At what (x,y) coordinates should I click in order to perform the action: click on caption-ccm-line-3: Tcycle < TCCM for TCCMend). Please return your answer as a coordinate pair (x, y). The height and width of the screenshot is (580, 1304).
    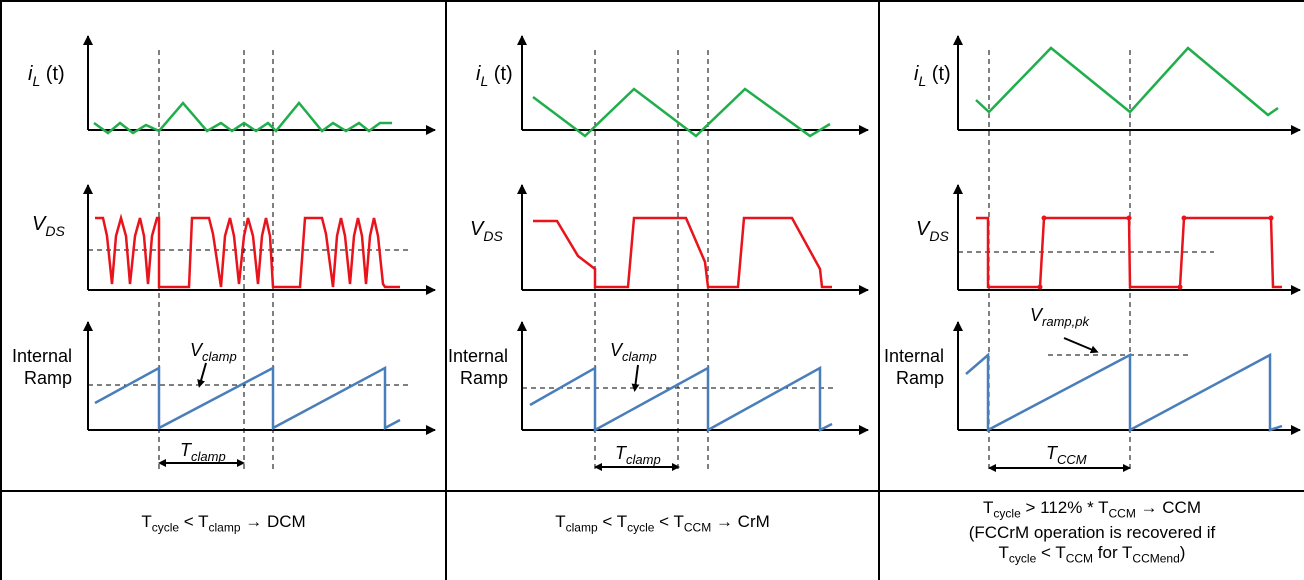
    Looking at the image, I should click on (1092, 554).